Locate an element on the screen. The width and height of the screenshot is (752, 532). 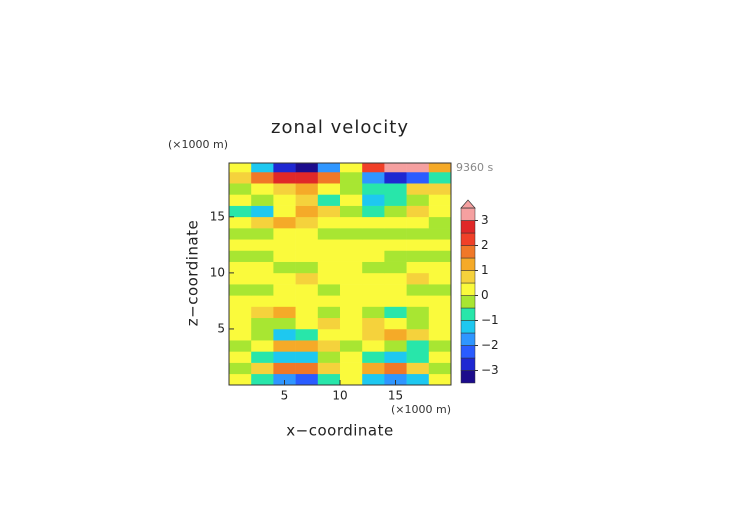
y-tick-label: 10 is located at coordinates (217, 272).